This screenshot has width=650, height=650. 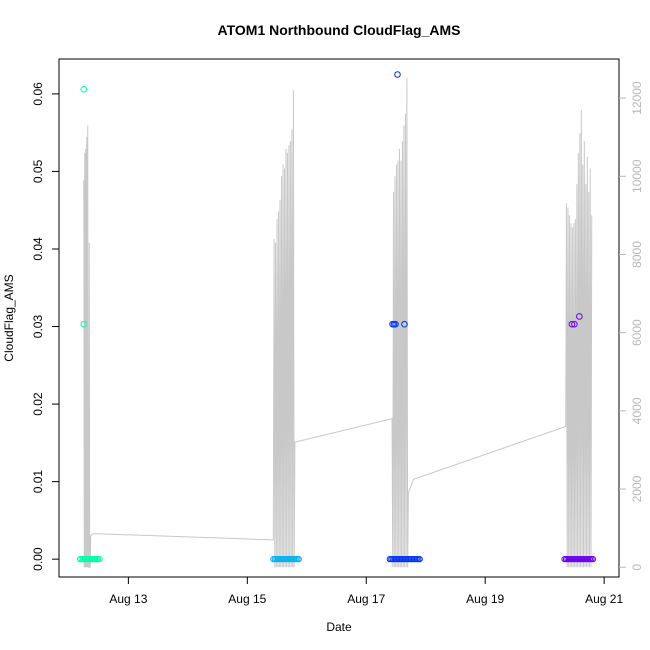 I want to click on zero-value-bands, so click(x=336, y=559).